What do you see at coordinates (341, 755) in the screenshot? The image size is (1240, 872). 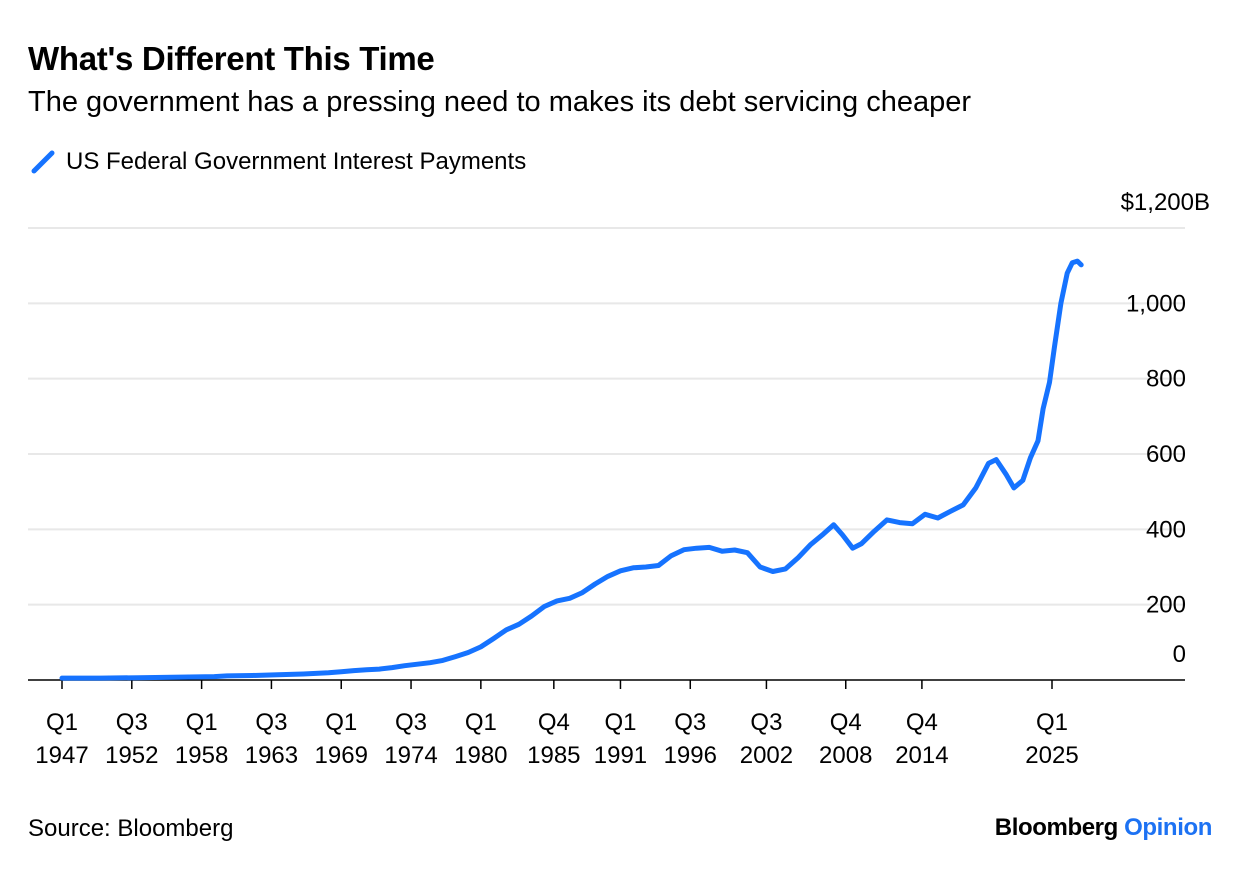 I see `x-tick-label-year: 1969` at bounding box center [341, 755].